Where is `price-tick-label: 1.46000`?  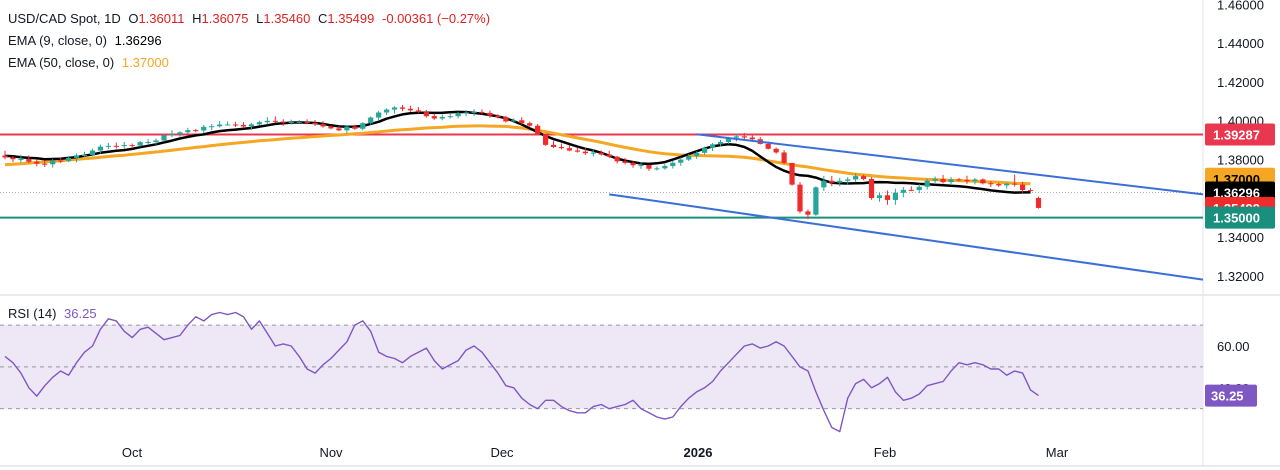 price-tick-label: 1.46000 is located at coordinates (1240, 6).